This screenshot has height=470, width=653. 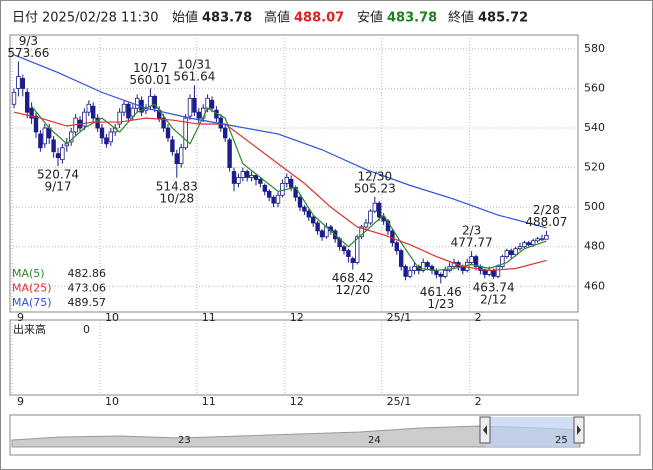 What do you see at coordinates (20, 317) in the screenshot?
I see `x-tick-label: 9` at bounding box center [20, 317].